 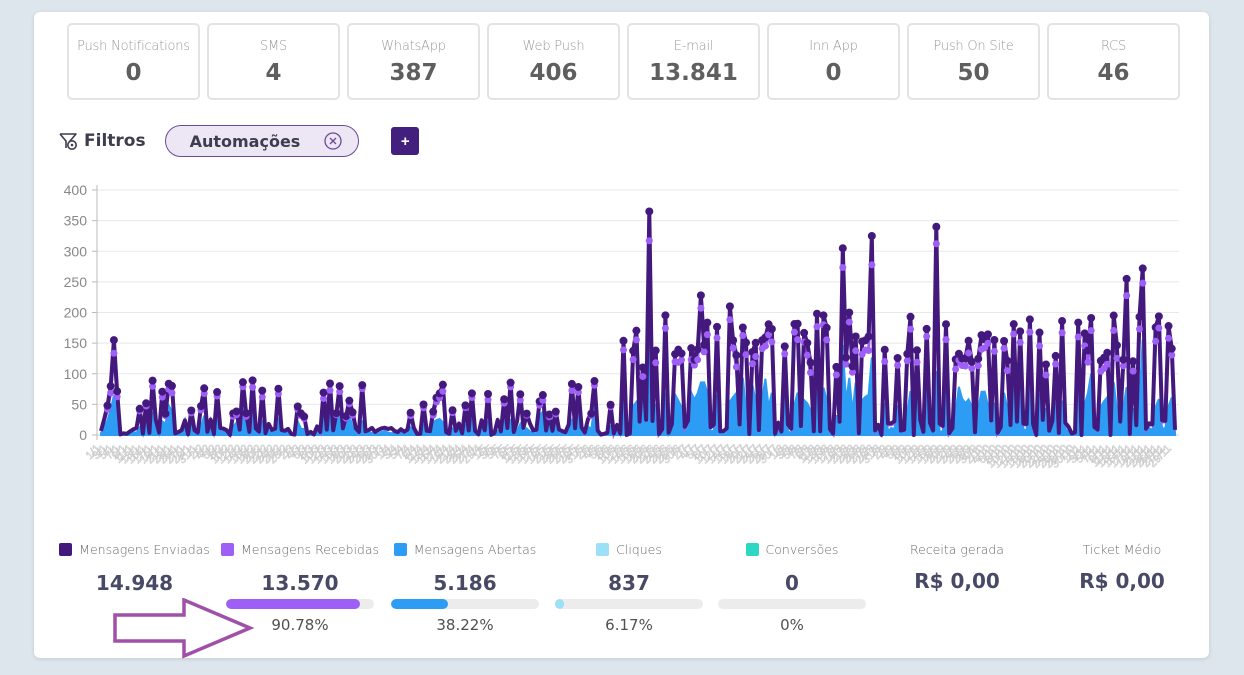 I want to click on legend-label: Mensagens Abertas, so click(x=475, y=549).